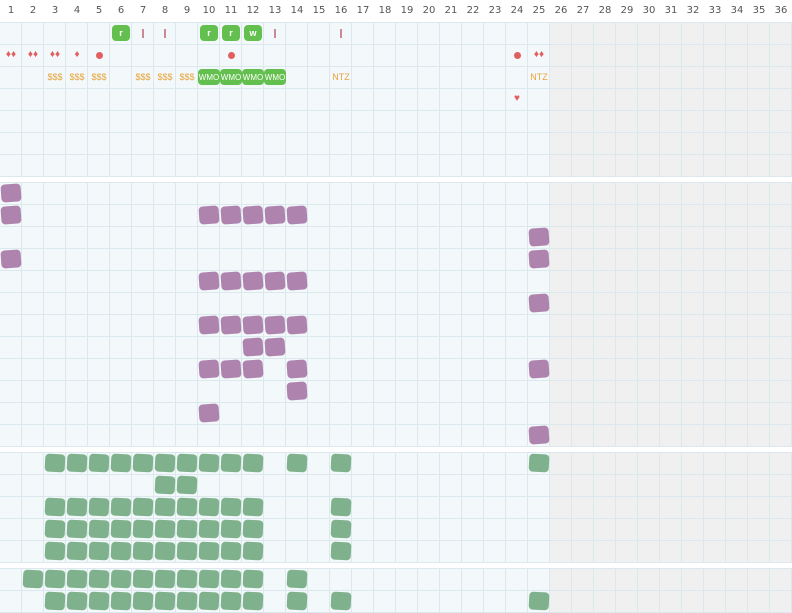  What do you see at coordinates (253, 33) in the screenshot?
I see `badge-marker: w` at bounding box center [253, 33].